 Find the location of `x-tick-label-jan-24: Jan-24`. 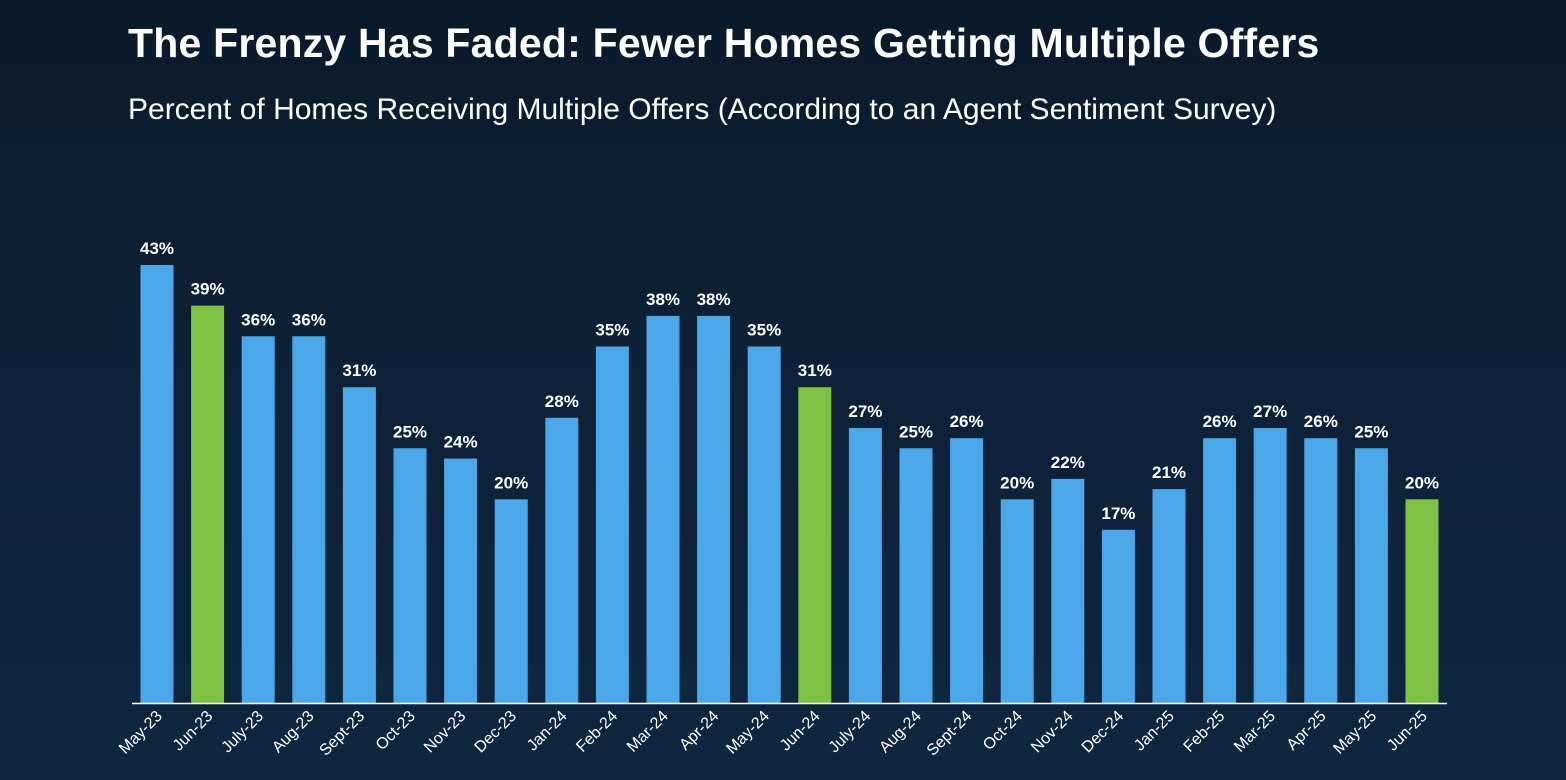

x-tick-label-jan-24: Jan-24 is located at coordinates (547, 731).